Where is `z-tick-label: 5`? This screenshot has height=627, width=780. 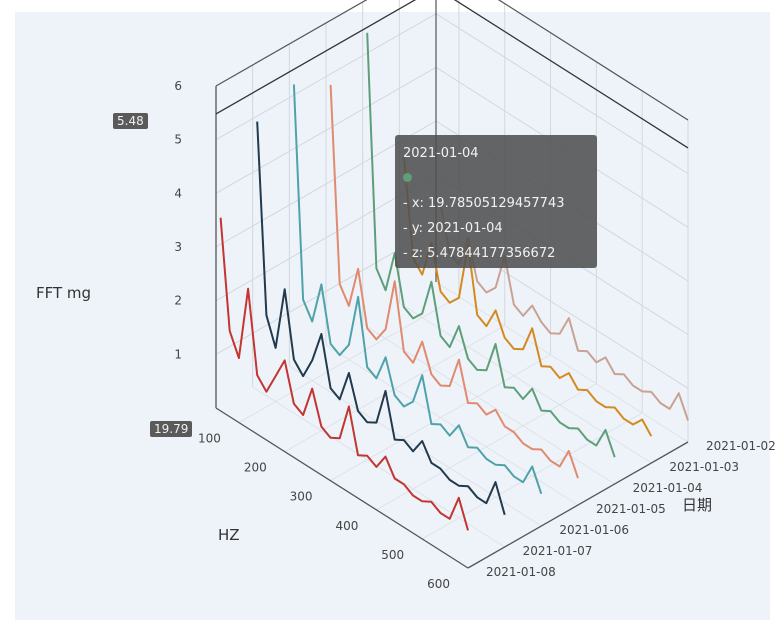 z-tick-label: 5 is located at coordinates (178, 140).